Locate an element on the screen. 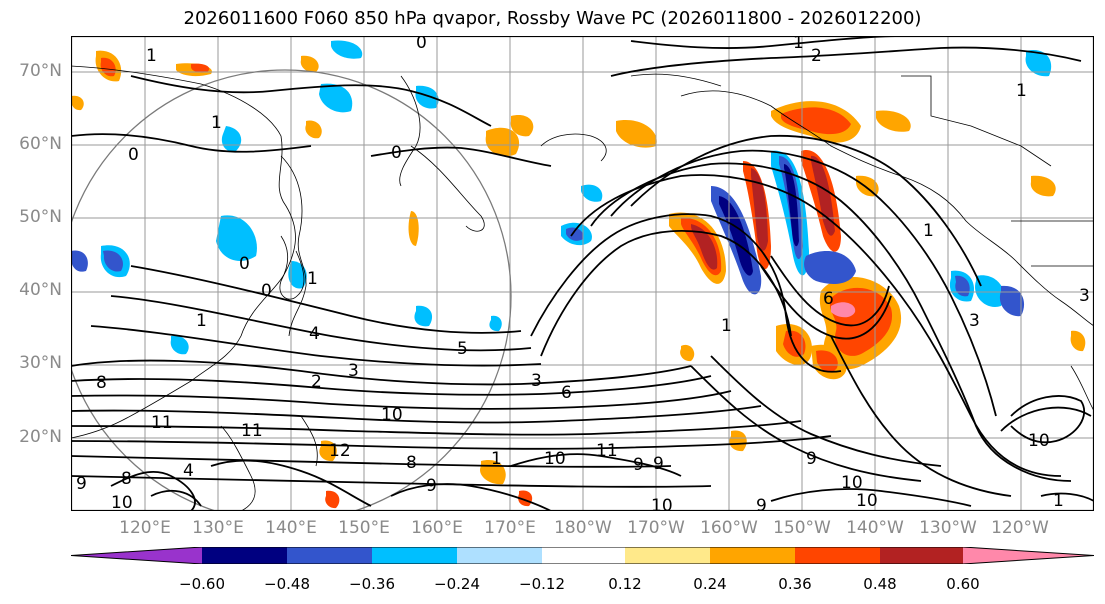  lon-label-160w: 160°W is located at coordinates (729, 528).